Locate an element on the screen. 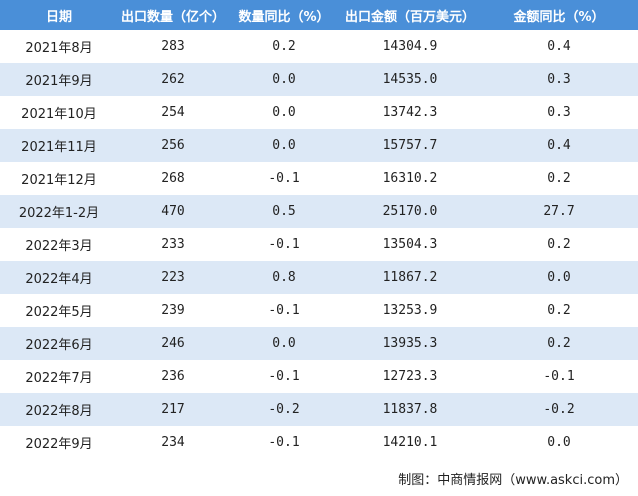  table-cell: 256 is located at coordinates (173, 145).